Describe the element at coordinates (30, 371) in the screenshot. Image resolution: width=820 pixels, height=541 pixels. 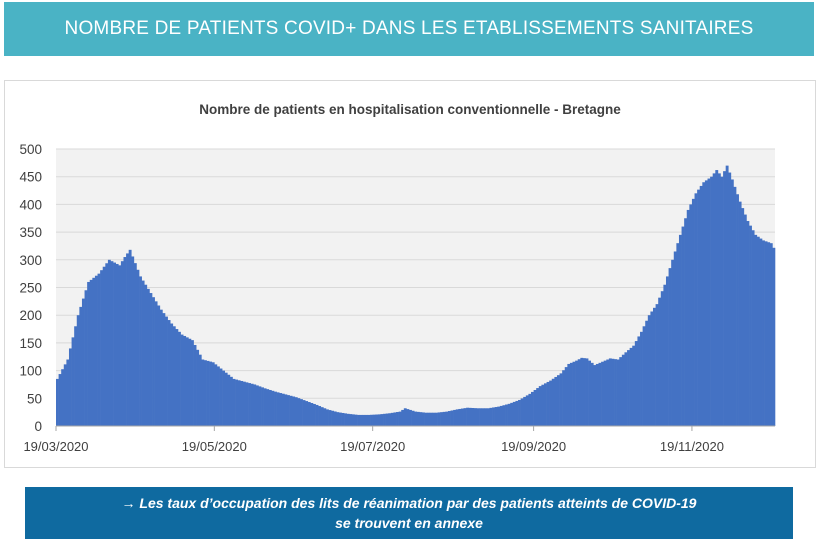
I see `y-tick-label: 100` at that location.